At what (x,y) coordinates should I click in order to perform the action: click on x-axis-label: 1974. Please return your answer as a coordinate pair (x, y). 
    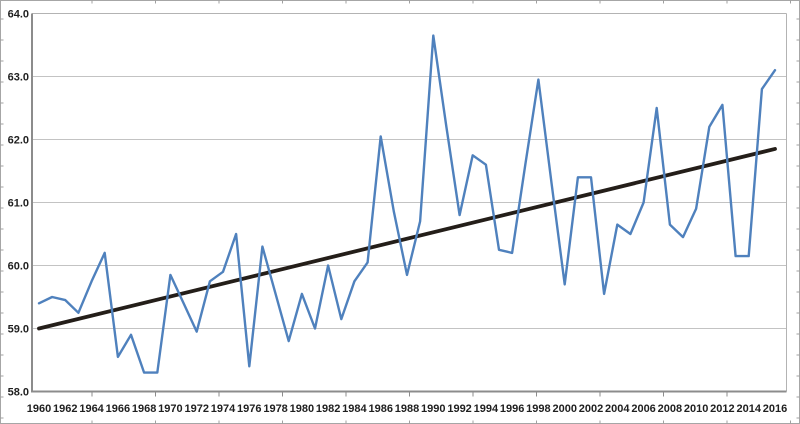
    Looking at the image, I should click on (223, 409).